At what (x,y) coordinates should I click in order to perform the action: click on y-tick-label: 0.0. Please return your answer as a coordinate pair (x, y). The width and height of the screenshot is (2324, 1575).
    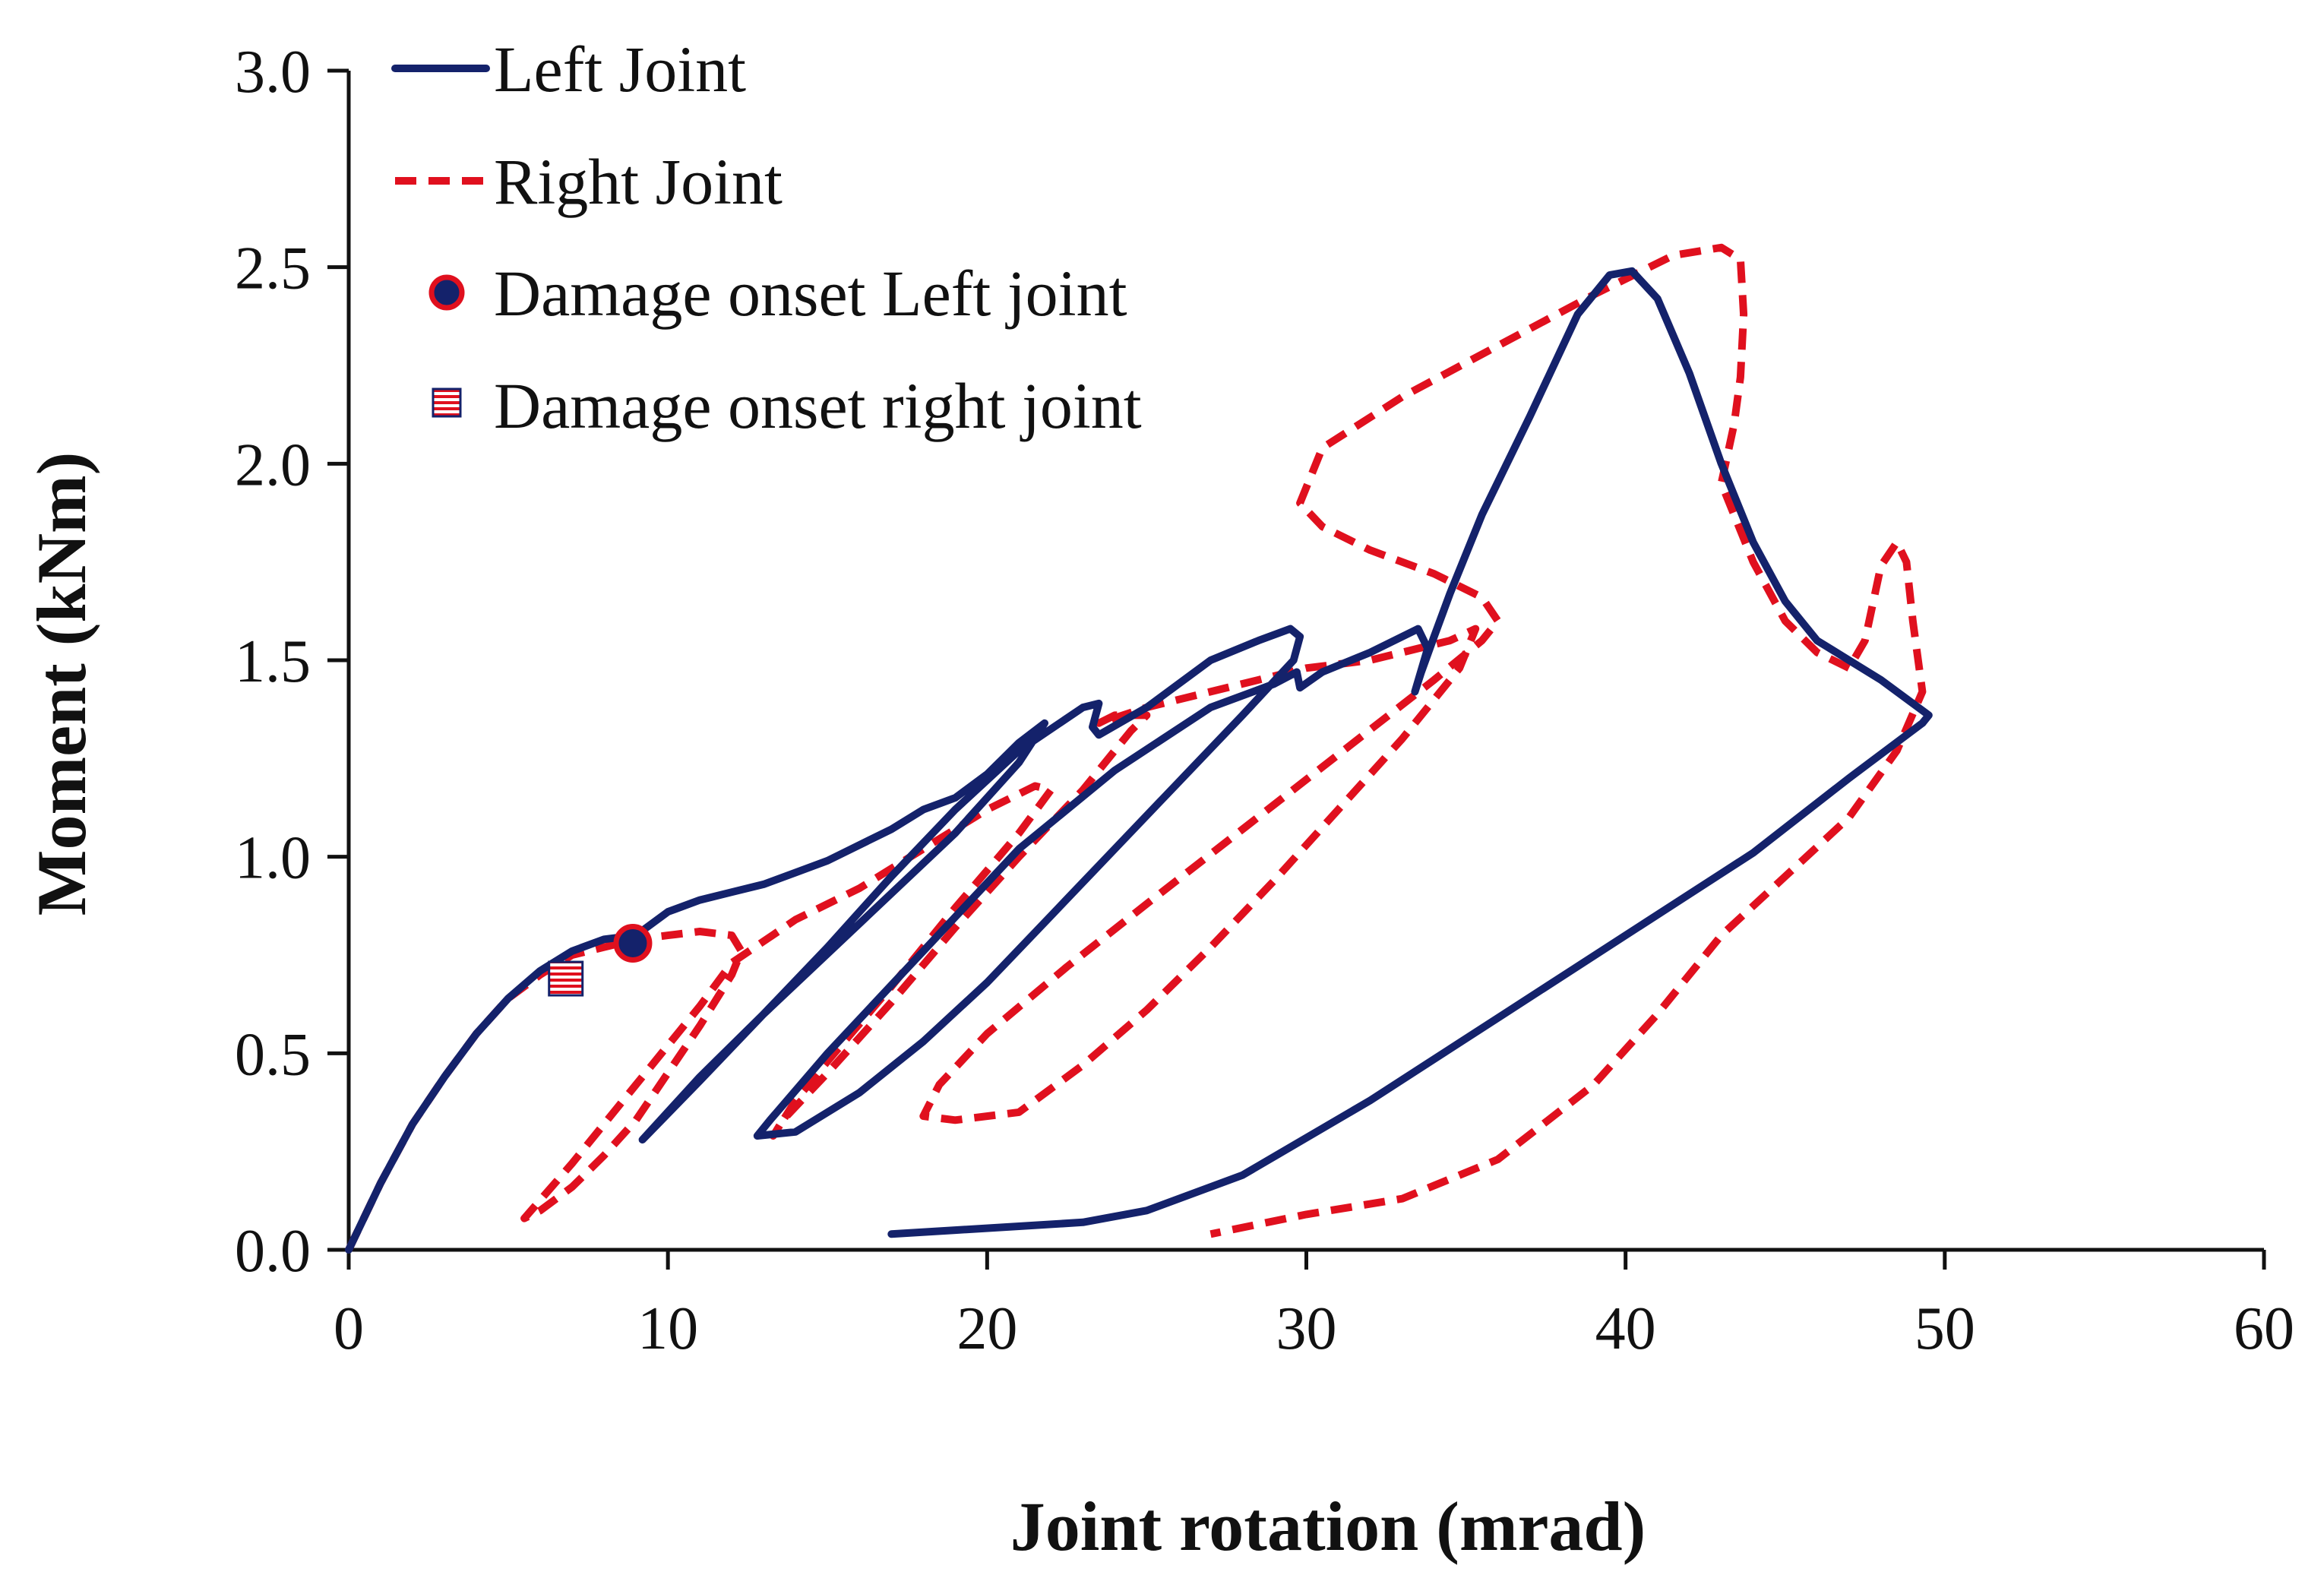
    Looking at the image, I should click on (273, 1251).